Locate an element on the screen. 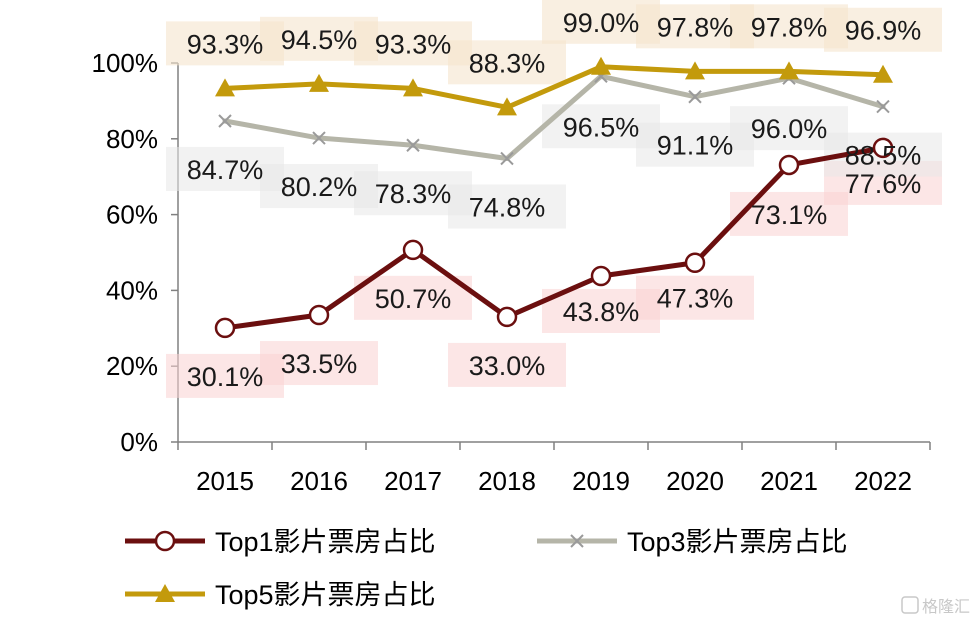 The image size is (976, 622). series-1-data-label: 47.3% is located at coordinates (695, 299).